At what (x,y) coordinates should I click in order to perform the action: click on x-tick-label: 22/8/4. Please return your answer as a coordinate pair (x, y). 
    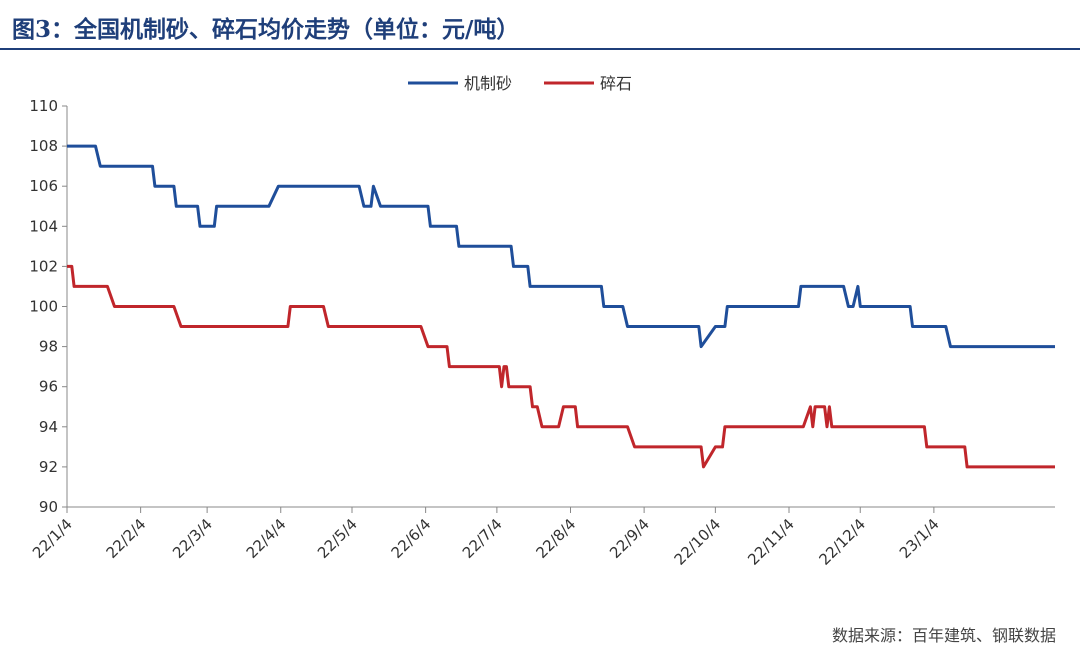
    Looking at the image, I should click on (555, 538).